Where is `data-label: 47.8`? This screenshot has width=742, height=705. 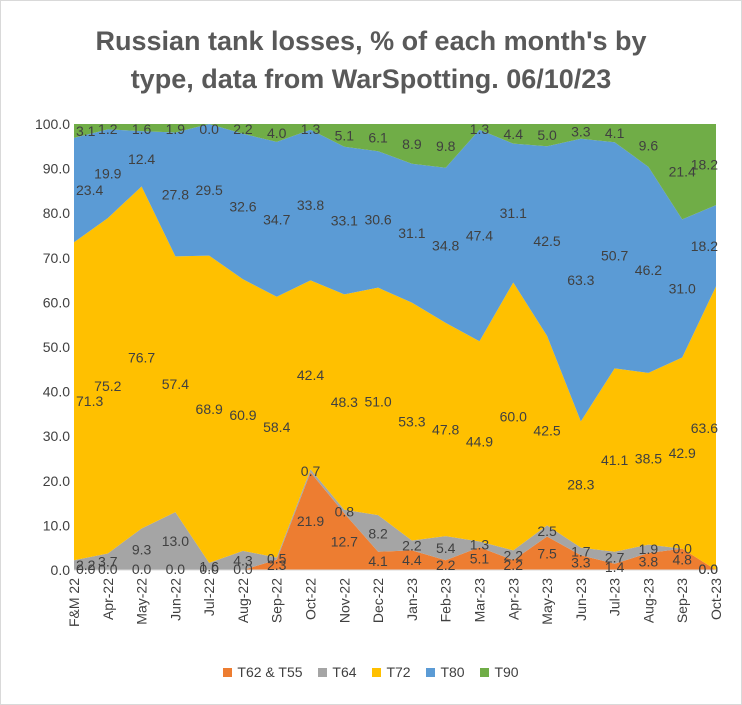 data-label: 47.8 is located at coordinates (445, 430).